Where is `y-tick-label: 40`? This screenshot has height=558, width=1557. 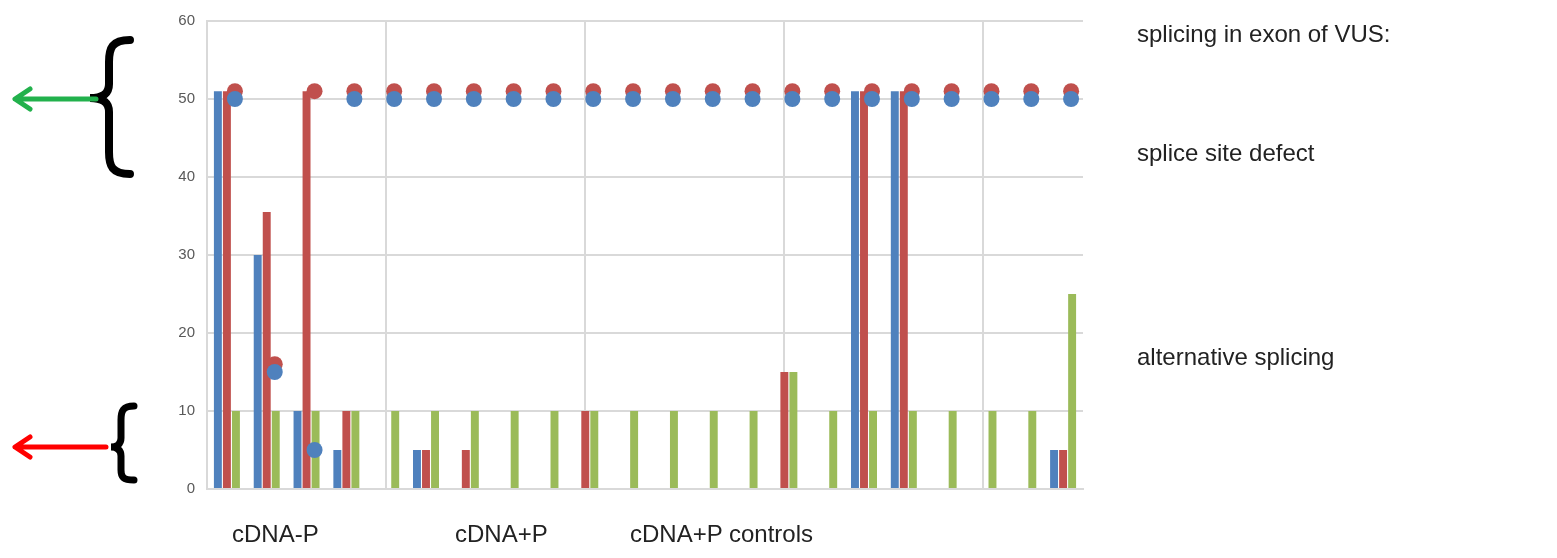
y-tick-label: 40 is located at coordinates (186, 176).